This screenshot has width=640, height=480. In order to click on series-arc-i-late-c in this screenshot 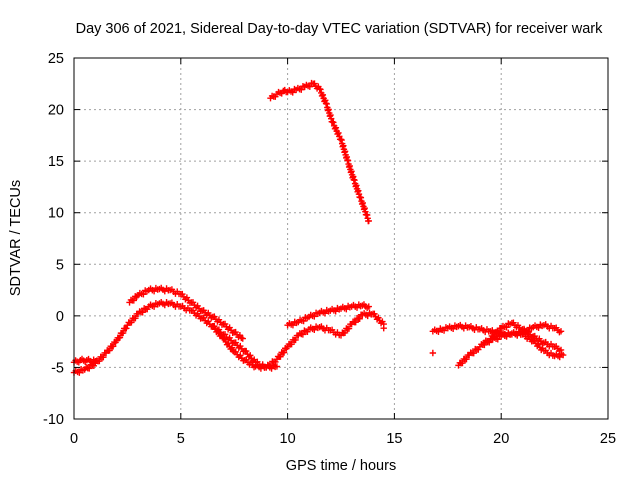, I will do `click(523, 345)`.